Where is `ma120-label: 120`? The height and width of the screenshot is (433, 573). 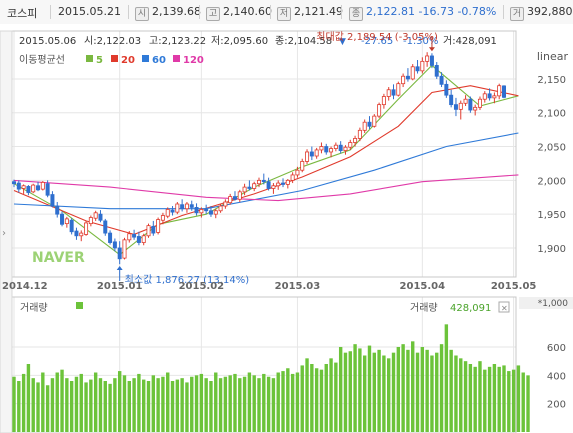
ma120-label: 120 is located at coordinates (193, 60).